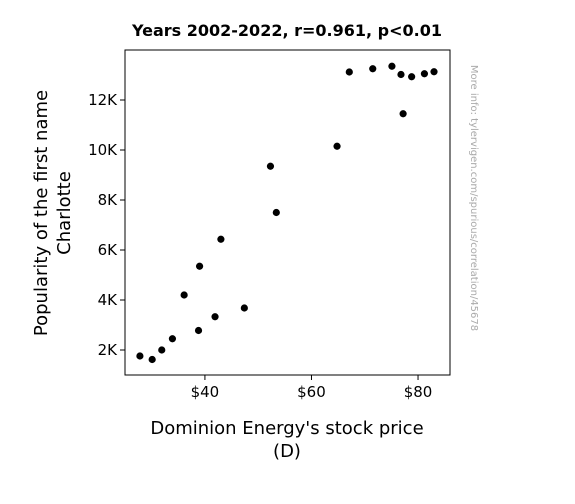 The height and width of the screenshot is (504, 575). I want to click on y-axis-label-line2: Charlotte, so click(64, 213).